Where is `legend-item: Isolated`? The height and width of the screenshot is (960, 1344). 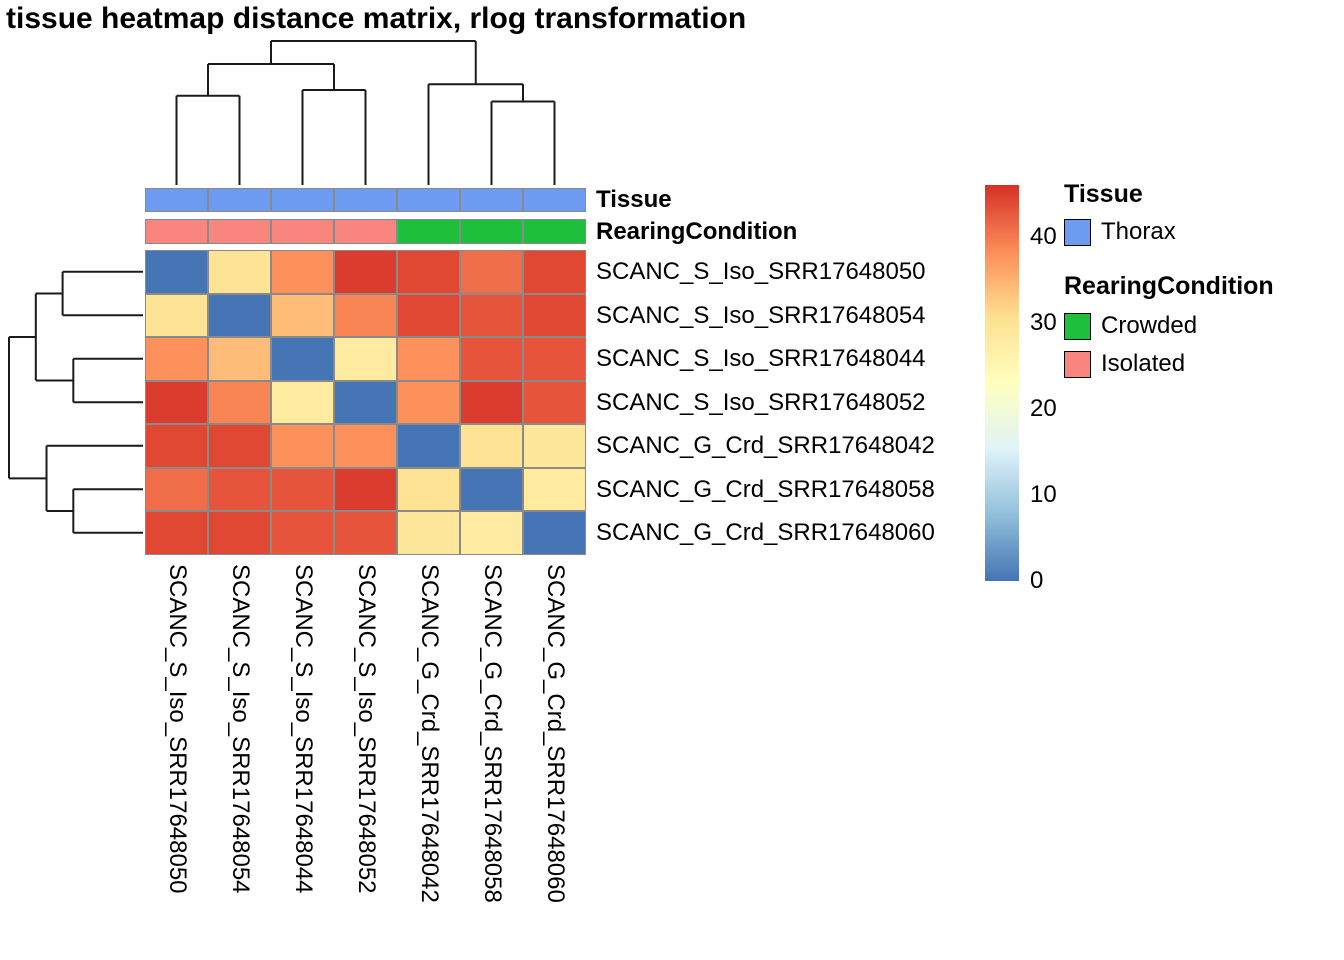
legend-item: Isolated is located at coordinates (1124, 364).